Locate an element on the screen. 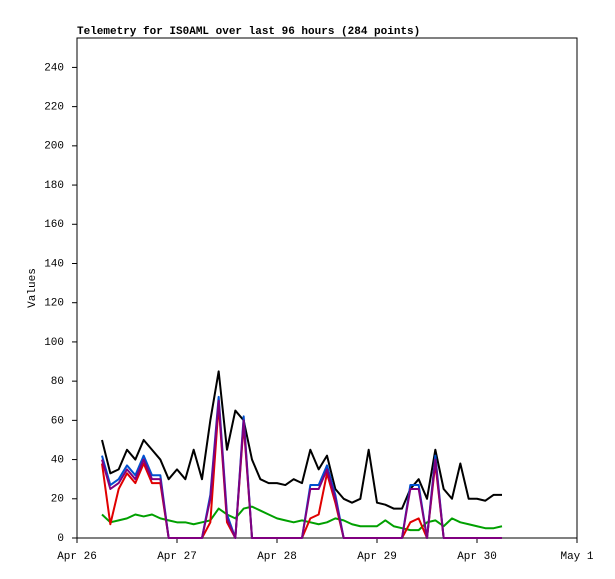 This screenshot has height=579, width=615. y-tick-label: 160 is located at coordinates (54, 225).